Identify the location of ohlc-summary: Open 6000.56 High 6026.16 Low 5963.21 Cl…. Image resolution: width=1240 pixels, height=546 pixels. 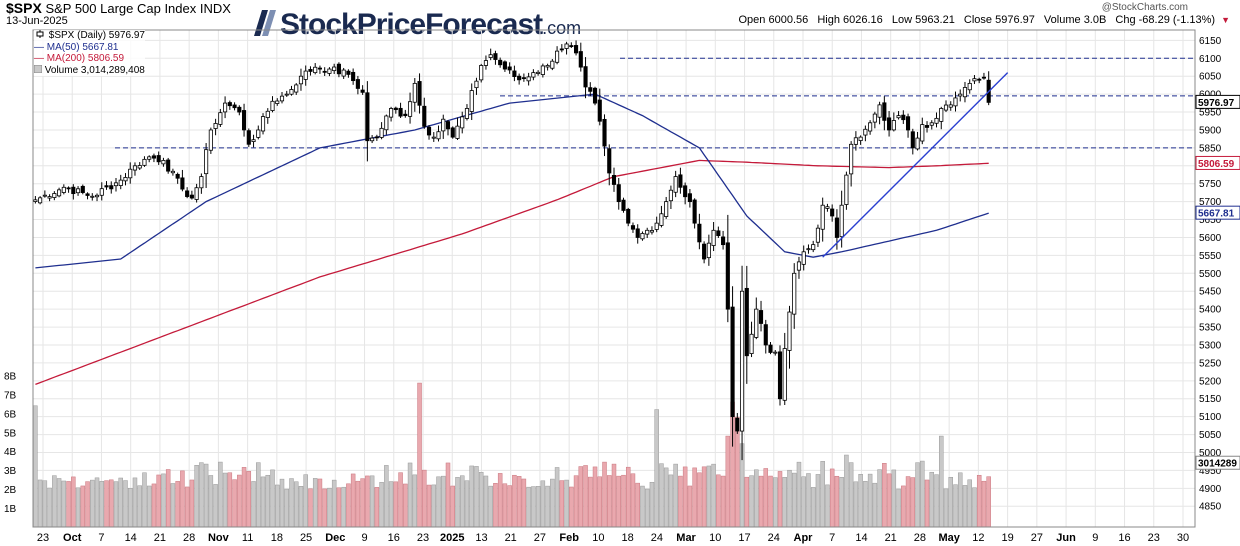
(984, 20).